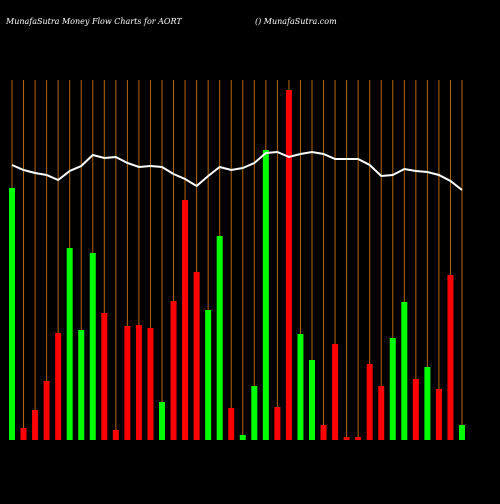 This screenshot has width=500, height=504. What do you see at coordinates (93, 21) in the screenshot?
I see `chart-title: MunafaSutra Money Flow Charts for AORT` at bounding box center [93, 21].